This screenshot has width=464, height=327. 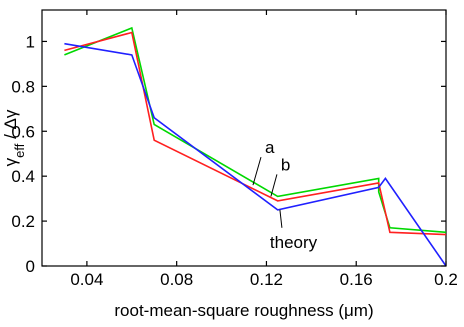 What do you see at coordinates (176, 279) in the screenshot?
I see `x-tick-label: 0.08` at bounding box center [176, 279].